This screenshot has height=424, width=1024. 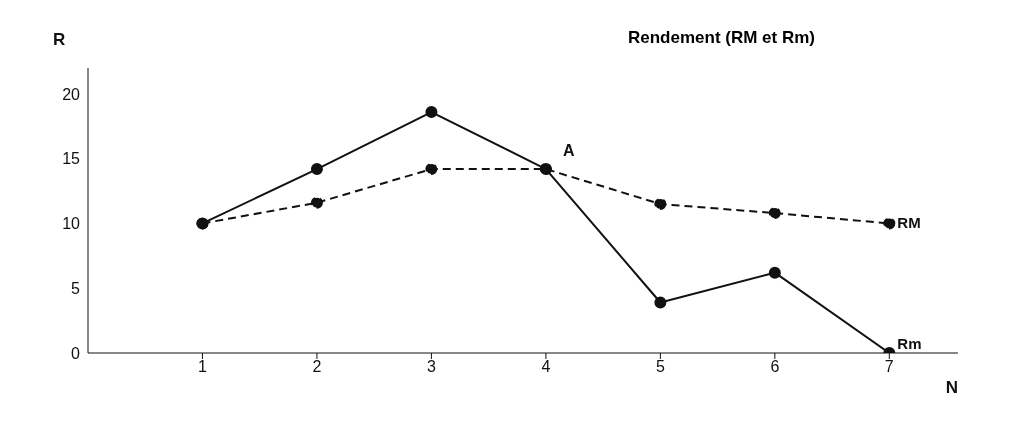 What do you see at coordinates (71, 224) in the screenshot?
I see `y-tick-label: 10` at bounding box center [71, 224].